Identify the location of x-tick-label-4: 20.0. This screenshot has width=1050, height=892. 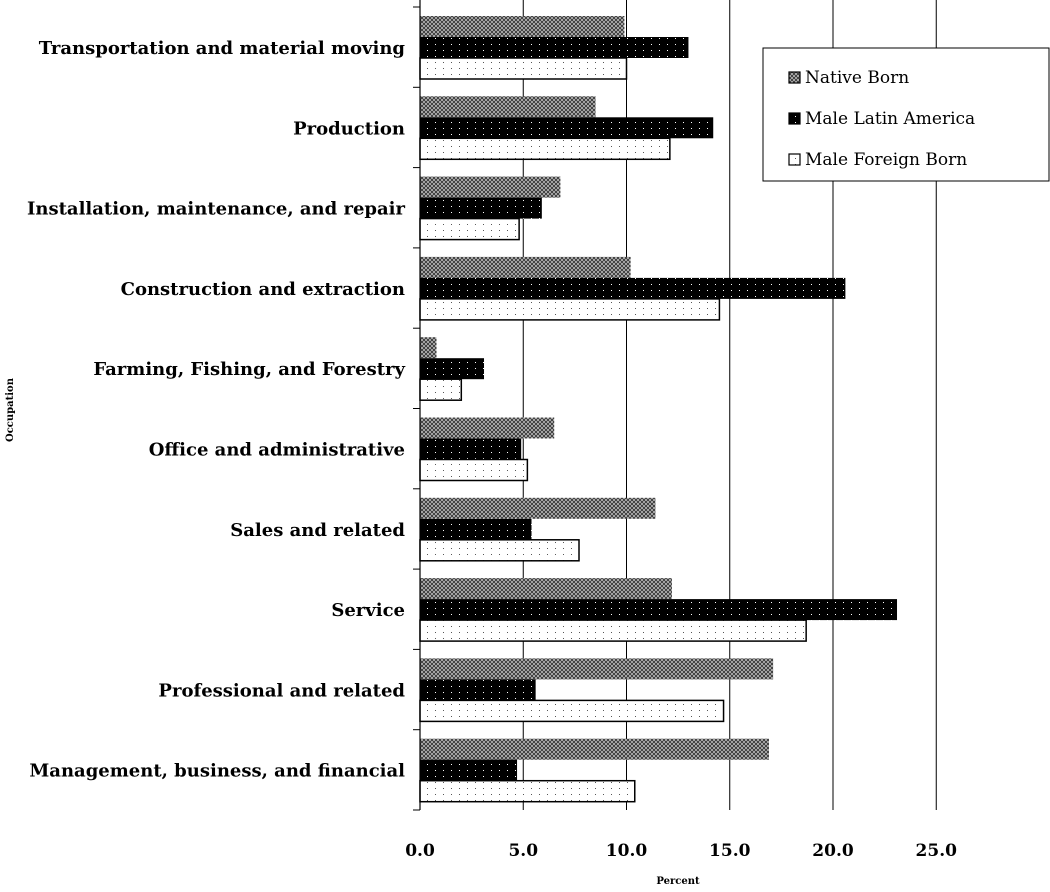
(833, 851).